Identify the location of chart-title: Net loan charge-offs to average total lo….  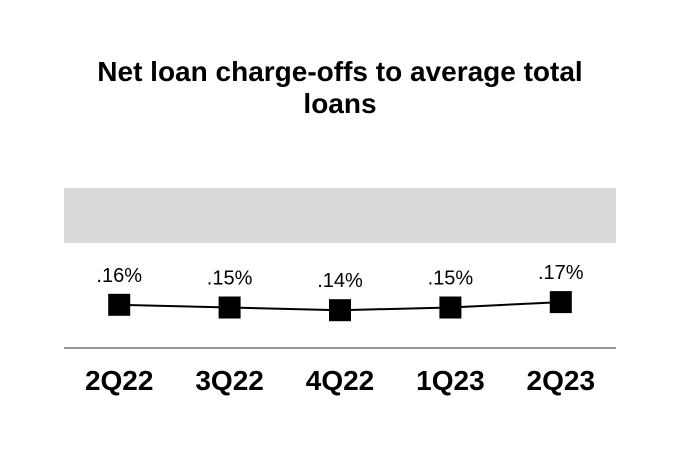
(340, 87).